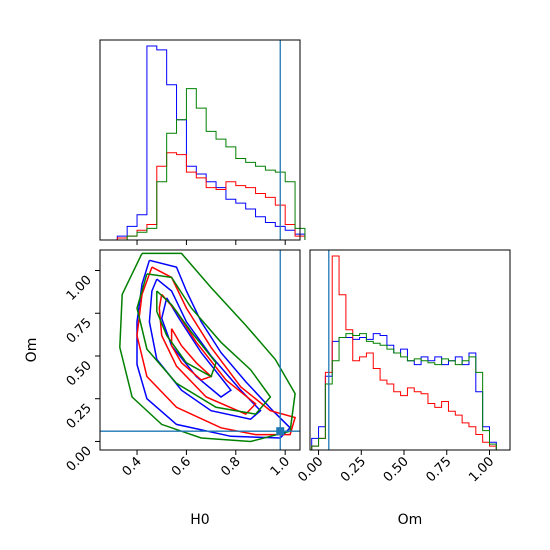 Image resolution: width=550 pixels, height=550 pixels. Describe the element at coordinates (181, 466) in the screenshot. I see `joint-xtick-label-1: 0.6` at that location.